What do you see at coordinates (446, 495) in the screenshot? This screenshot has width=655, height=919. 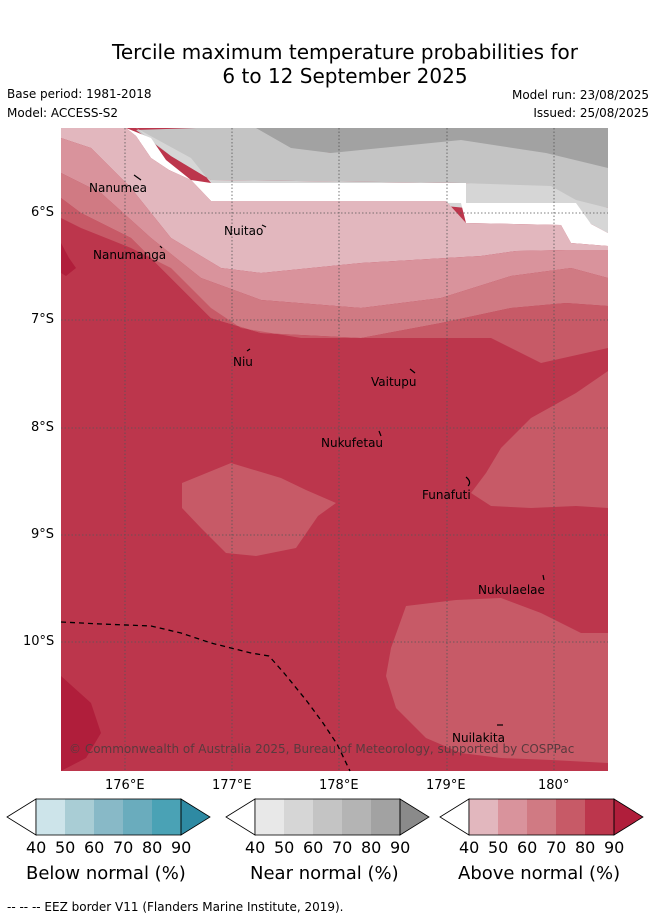 I see `label-funafuti: Funafuti` at bounding box center [446, 495].